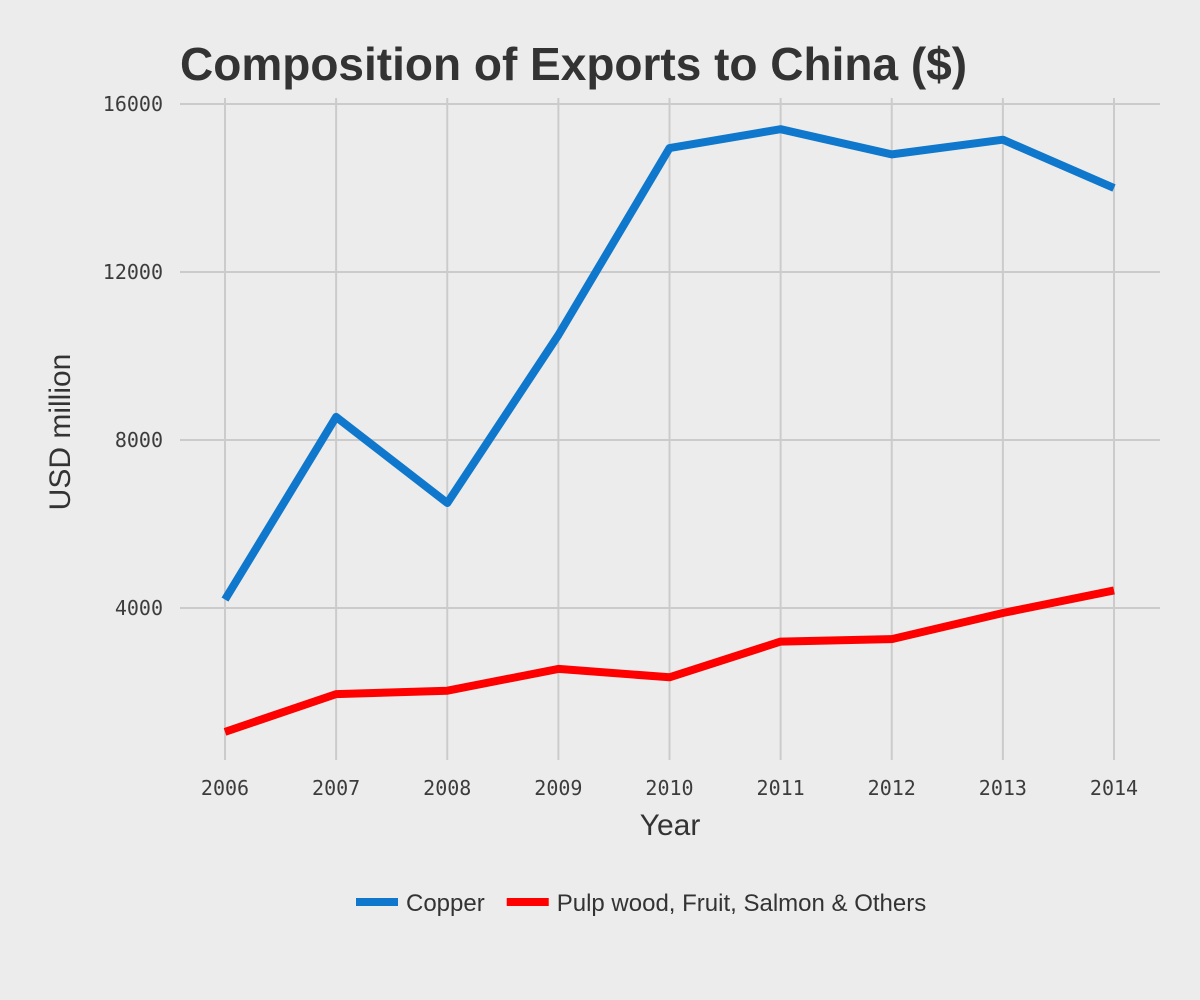 The width and height of the screenshot is (1200, 1000). What do you see at coordinates (670, 825) in the screenshot?
I see `x-axis-title: Year` at bounding box center [670, 825].